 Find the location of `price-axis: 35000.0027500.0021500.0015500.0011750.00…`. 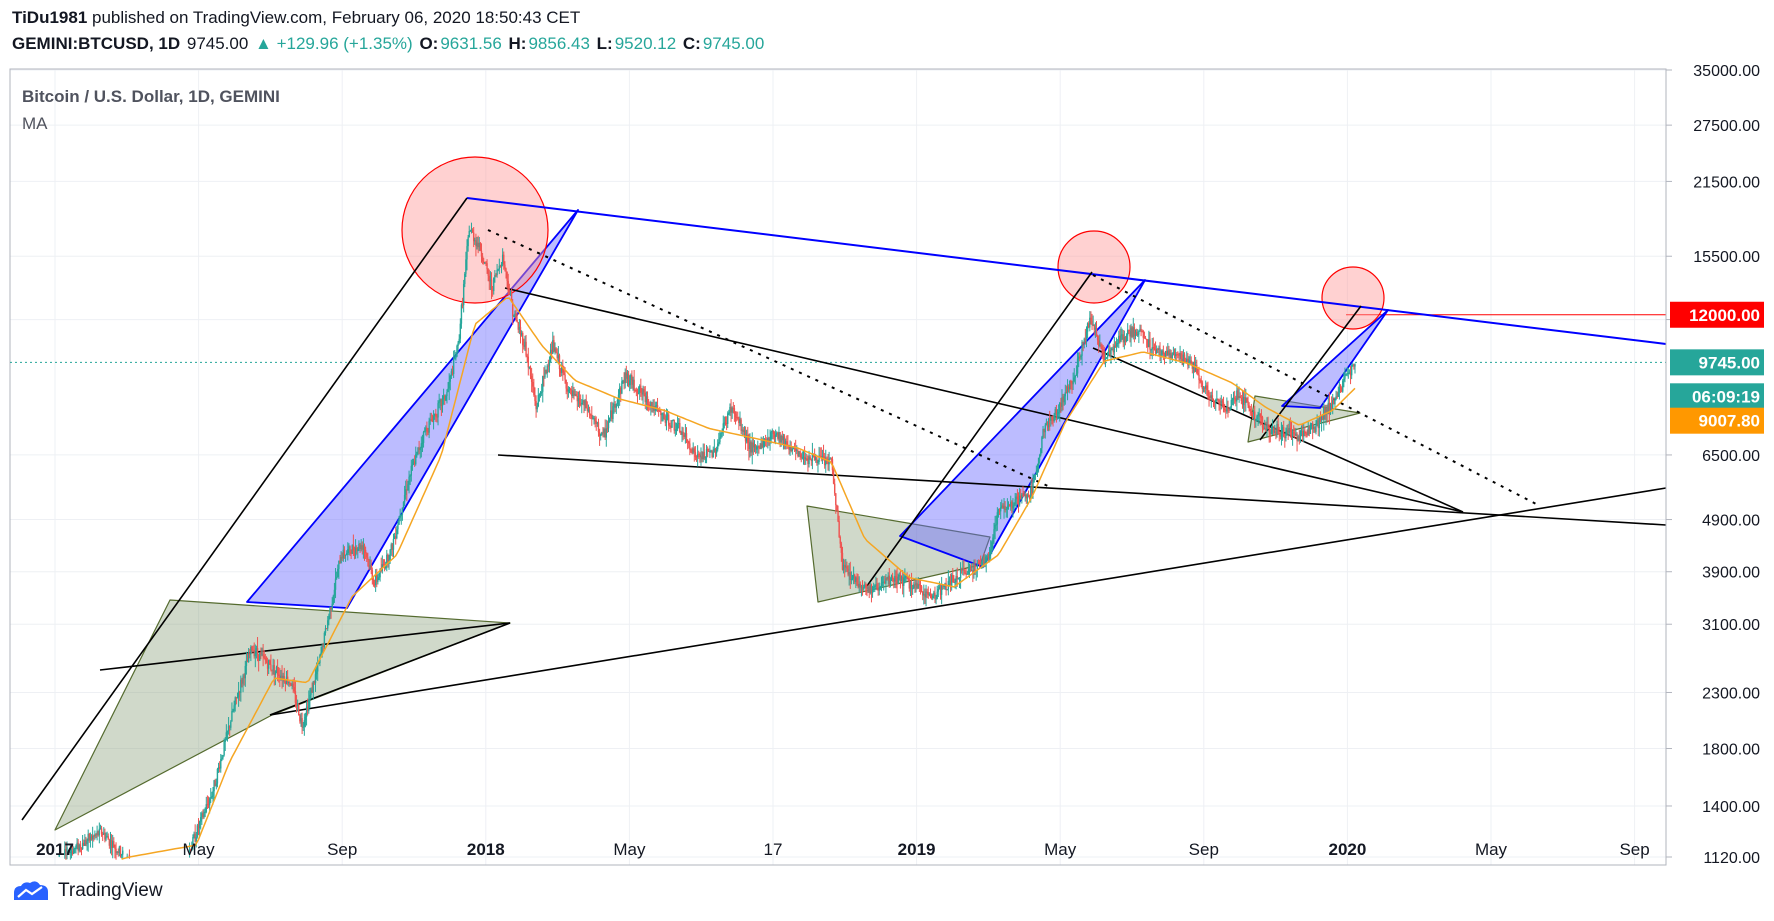

price-axis: 35000.0027500.0021500.0015500.0011750.00… is located at coordinates (1712, 465).